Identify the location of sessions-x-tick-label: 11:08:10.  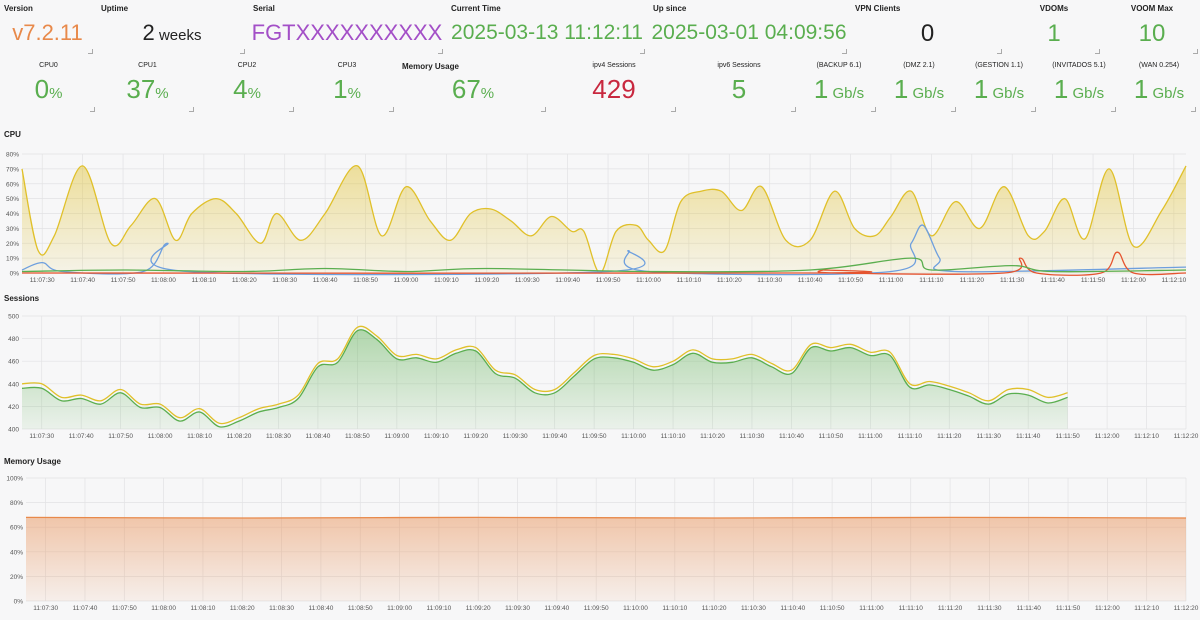
(199, 436).